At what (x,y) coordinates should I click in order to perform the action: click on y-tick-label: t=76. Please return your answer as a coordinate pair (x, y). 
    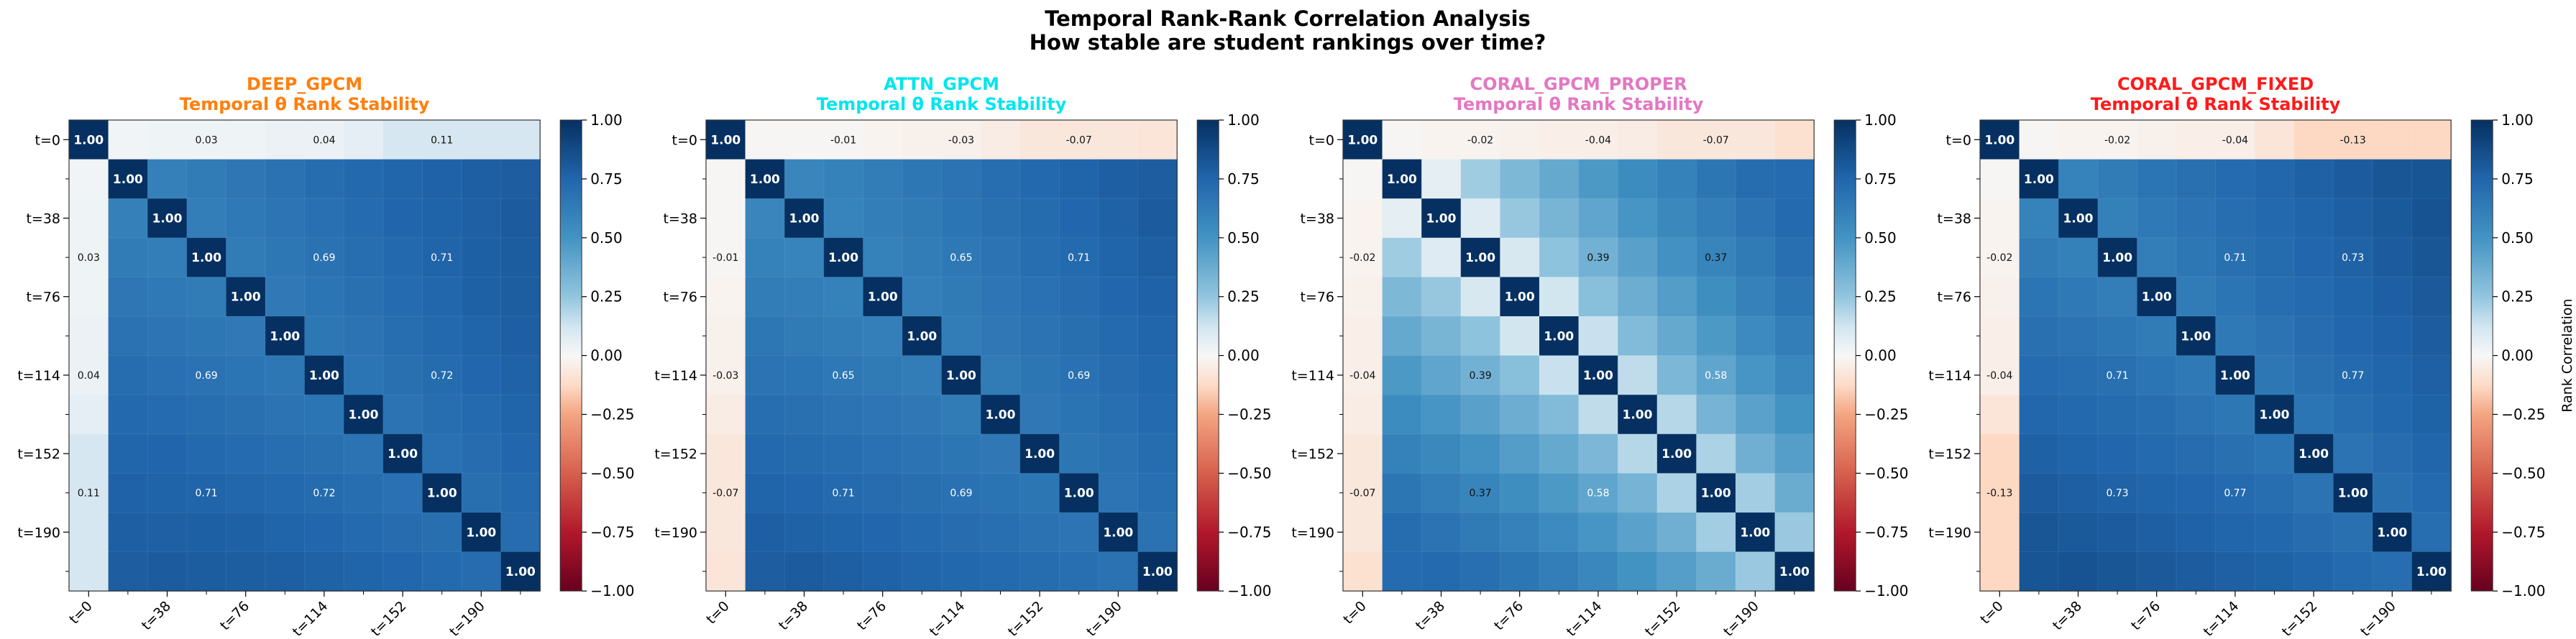
    Looking at the image, I should click on (1954, 297).